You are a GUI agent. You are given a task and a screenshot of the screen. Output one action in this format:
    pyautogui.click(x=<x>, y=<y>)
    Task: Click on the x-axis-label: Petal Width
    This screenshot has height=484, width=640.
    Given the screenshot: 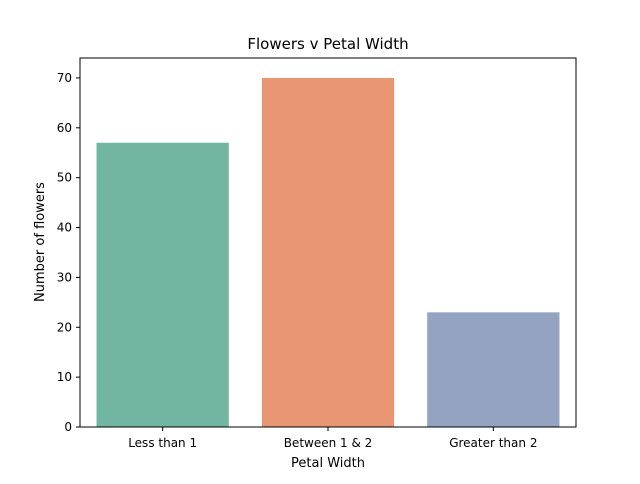 What is the action you would take?
    pyautogui.click(x=328, y=463)
    